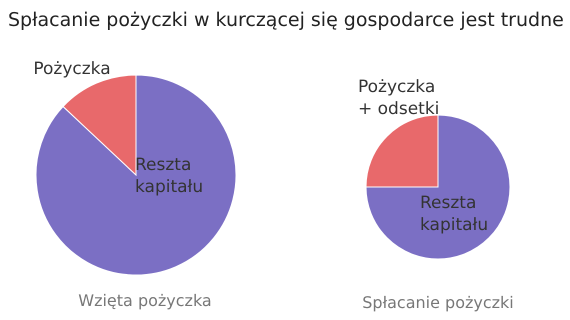 The width and height of the screenshot is (570, 320). I want to click on text: Spłacanie pożyczki, so click(438, 302).